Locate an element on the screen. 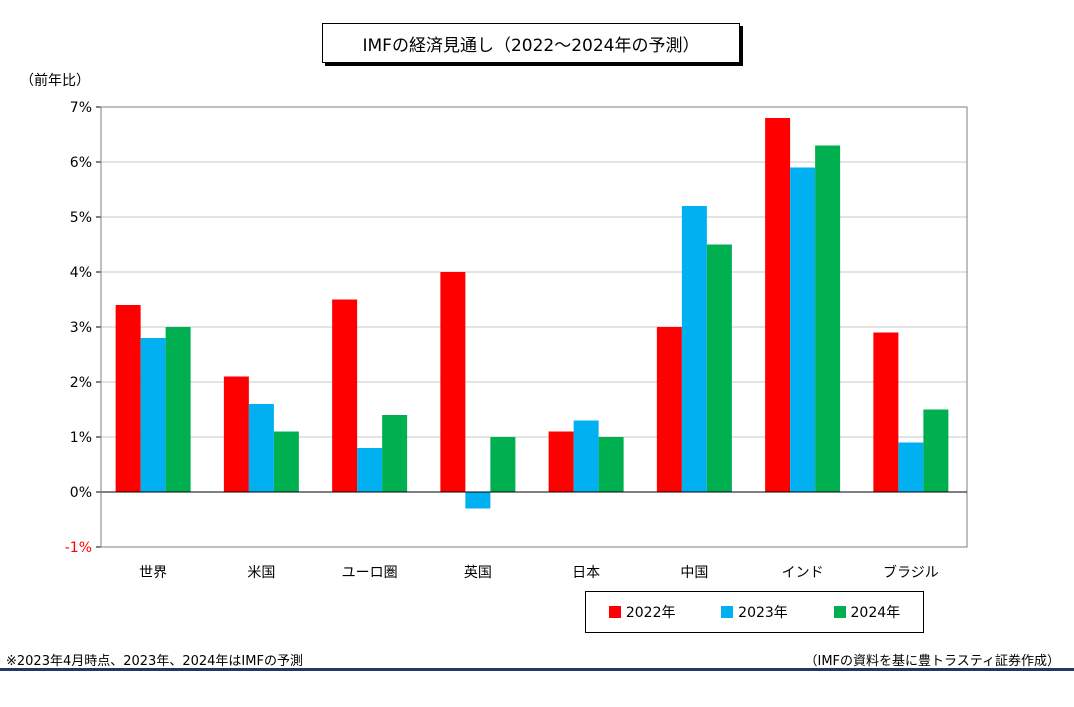 This screenshot has width=1074, height=707. y-tick-label: 3% is located at coordinates (81, 328).